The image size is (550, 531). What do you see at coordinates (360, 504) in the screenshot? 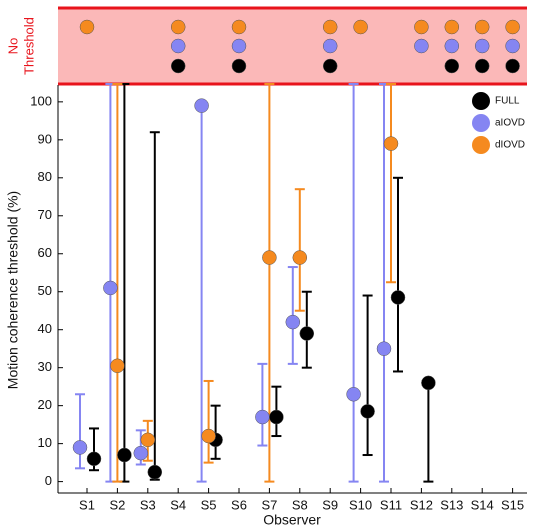
I see `x-tick-label: S10` at bounding box center [360, 504].